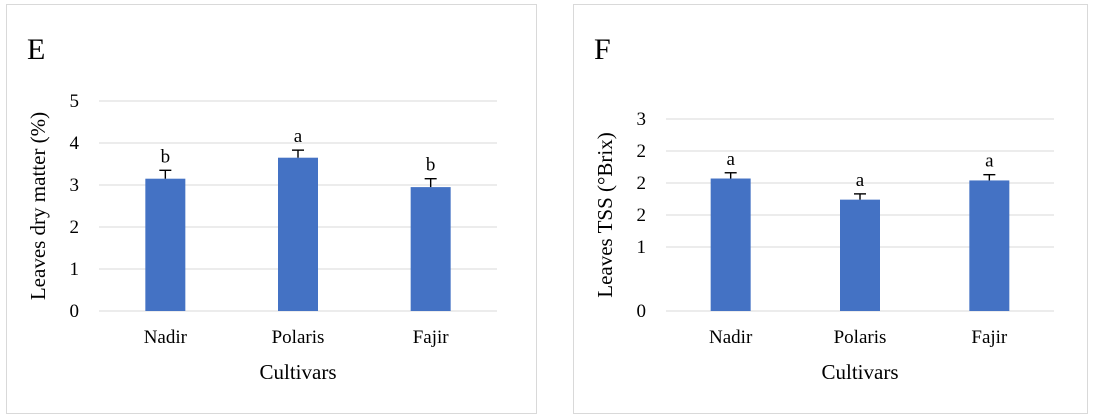  I want to click on y-tick-label: 5, so click(75, 101).